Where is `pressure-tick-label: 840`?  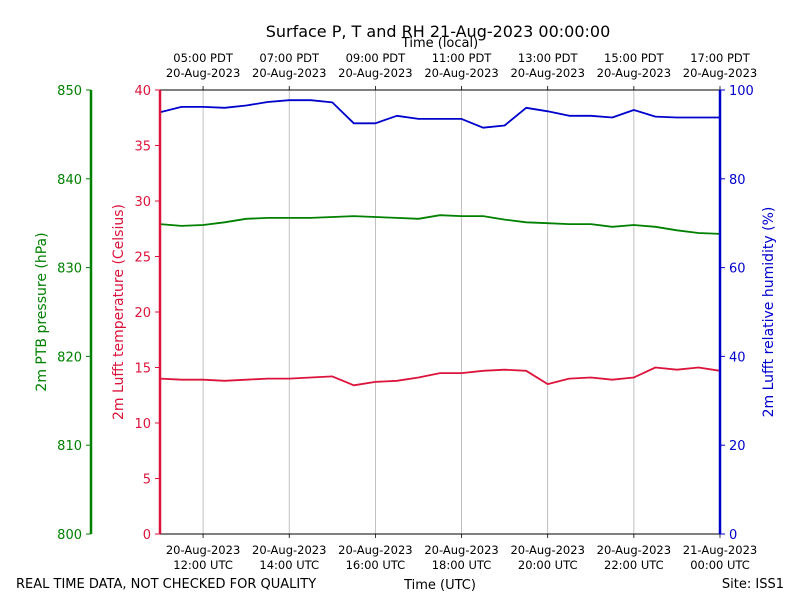 pressure-tick-label: 840 is located at coordinates (69, 180).